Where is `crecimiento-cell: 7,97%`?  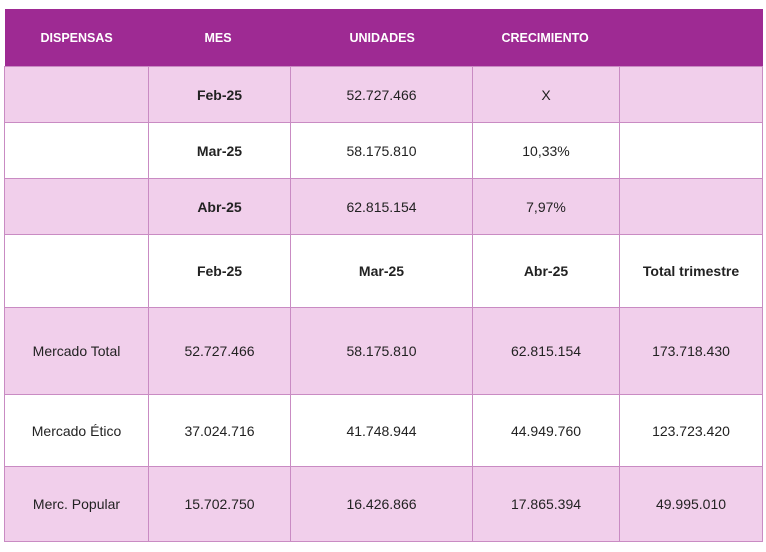
crecimiento-cell: 7,97% is located at coordinates (546, 206).